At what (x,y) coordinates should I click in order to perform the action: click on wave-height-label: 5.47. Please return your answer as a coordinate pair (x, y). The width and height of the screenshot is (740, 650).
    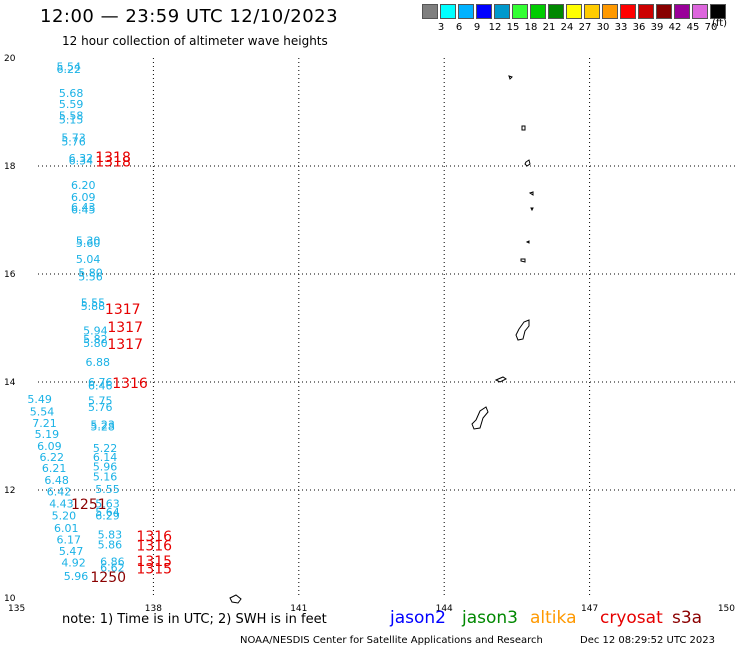
    Looking at the image, I should click on (71, 551).